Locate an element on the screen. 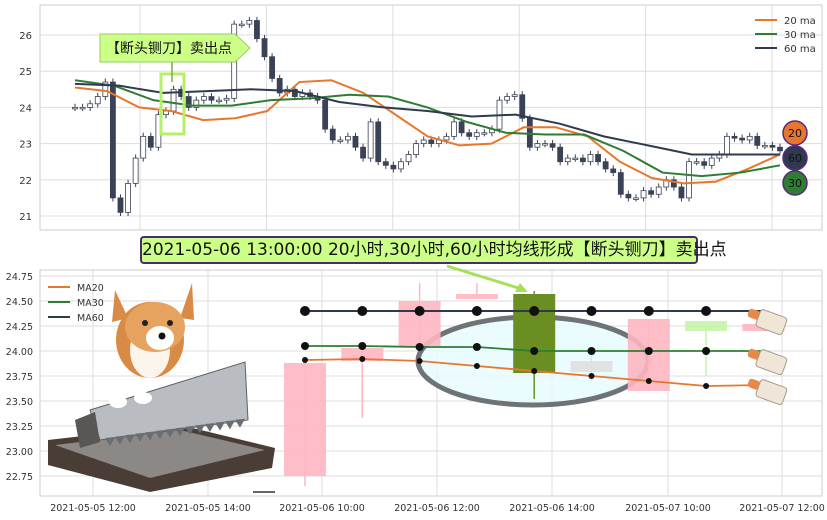 The height and width of the screenshot is (520, 827). annotation-label: 【断头铡刀】卖出点 is located at coordinates (169, 49).